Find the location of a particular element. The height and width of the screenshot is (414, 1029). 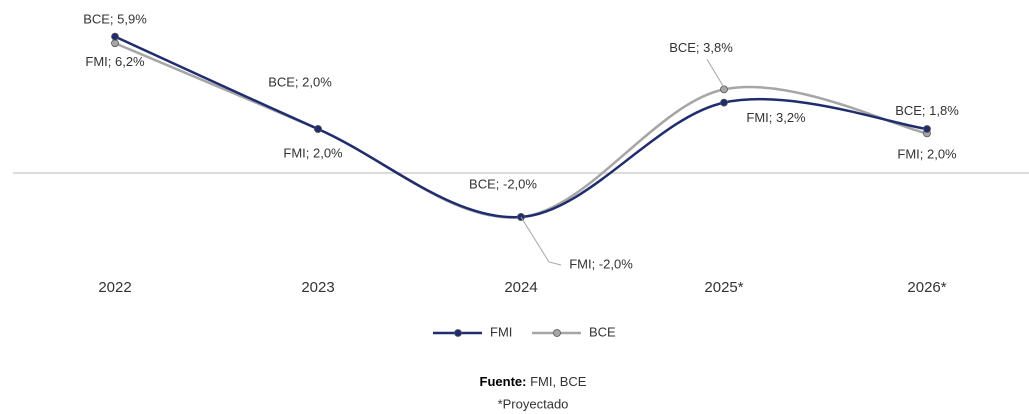

x-tick-label: 2023 is located at coordinates (317, 287).